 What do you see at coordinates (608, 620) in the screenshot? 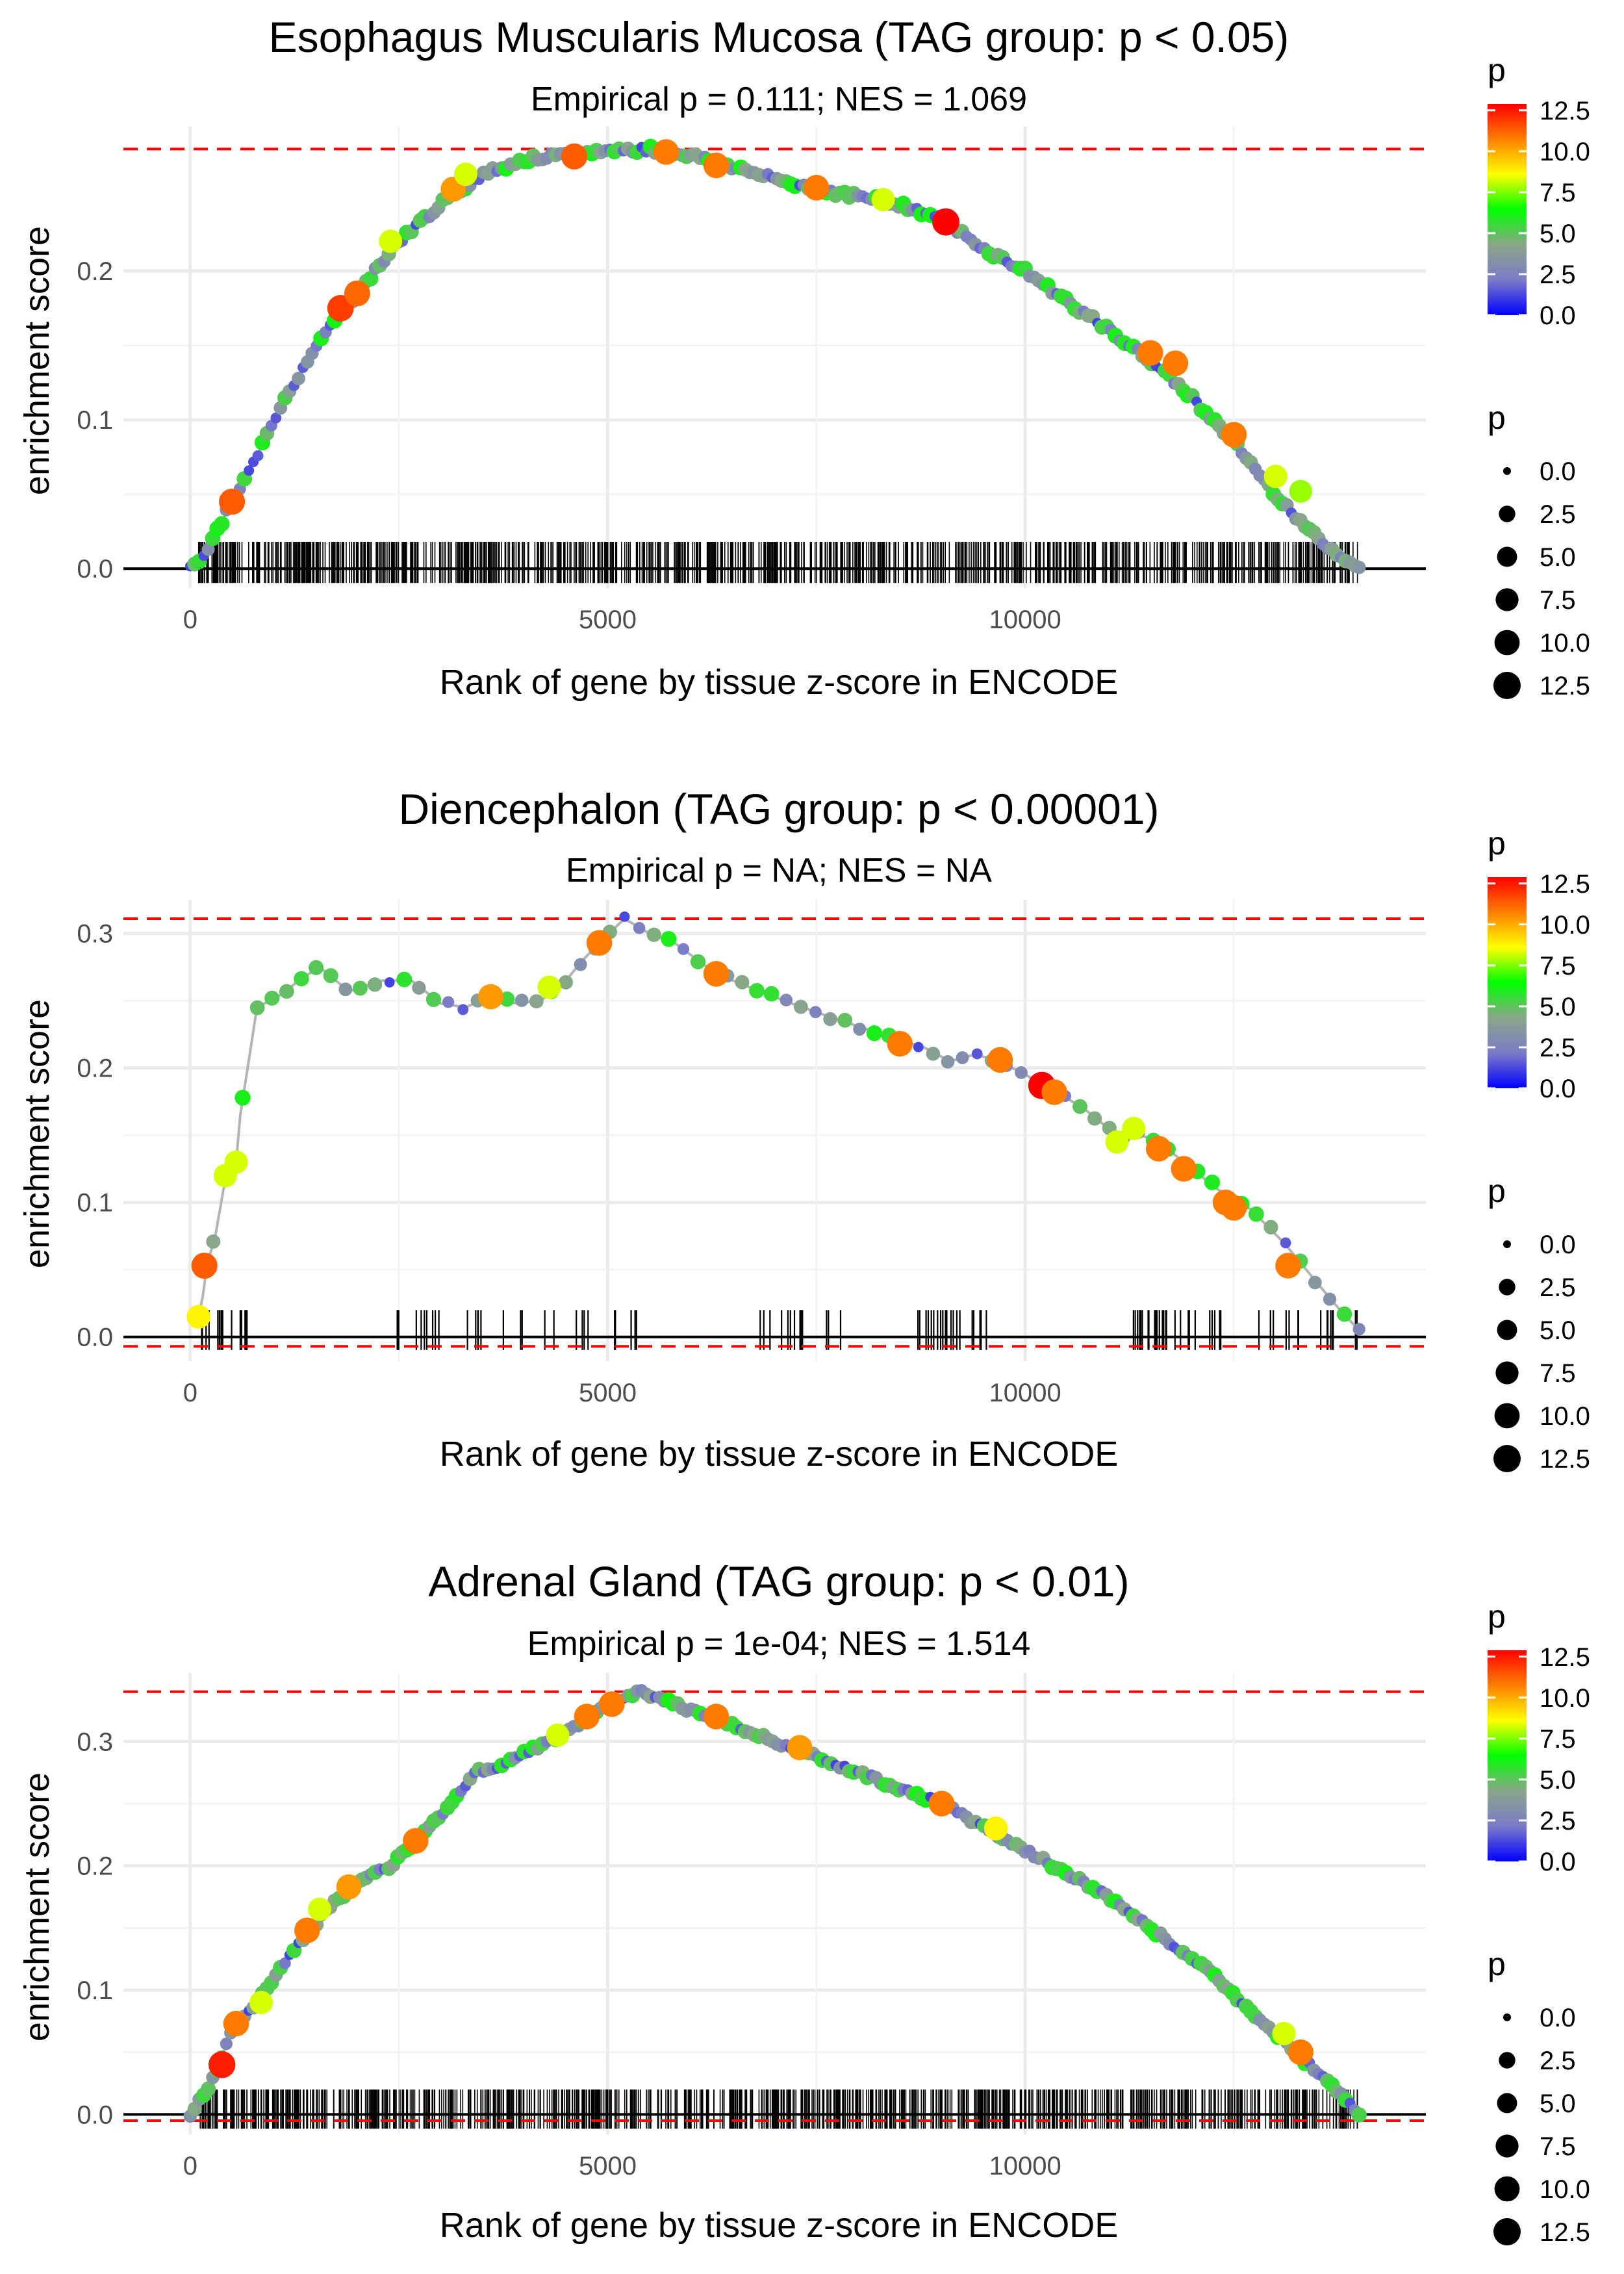
I see `x-tick-label: 5000` at bounding box center [608, 620].